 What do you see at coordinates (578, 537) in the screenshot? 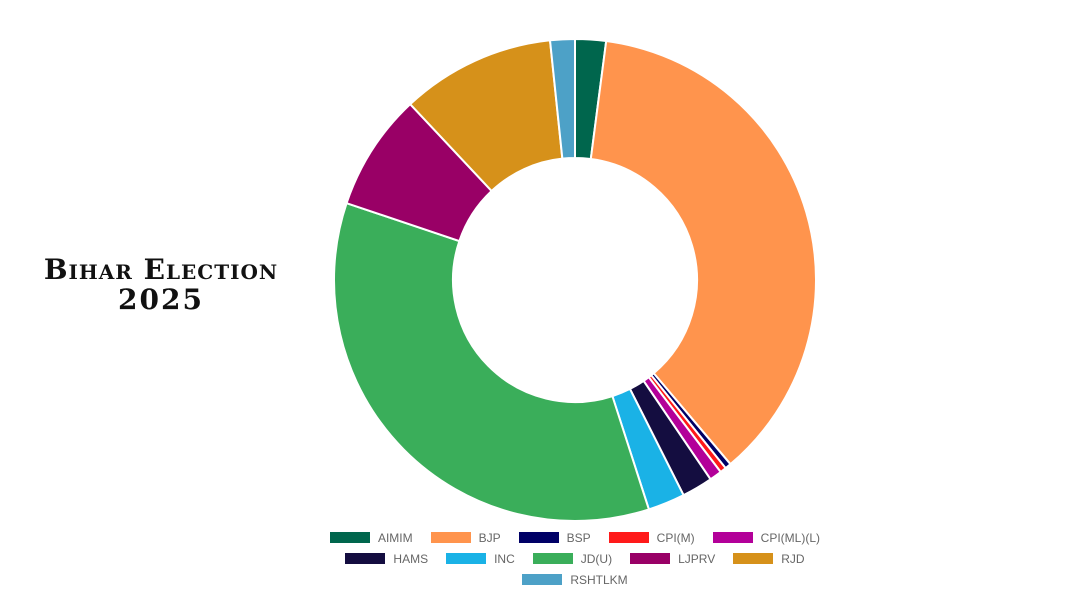
I see `legend-label: BSP` at bounding box center [578, 537].